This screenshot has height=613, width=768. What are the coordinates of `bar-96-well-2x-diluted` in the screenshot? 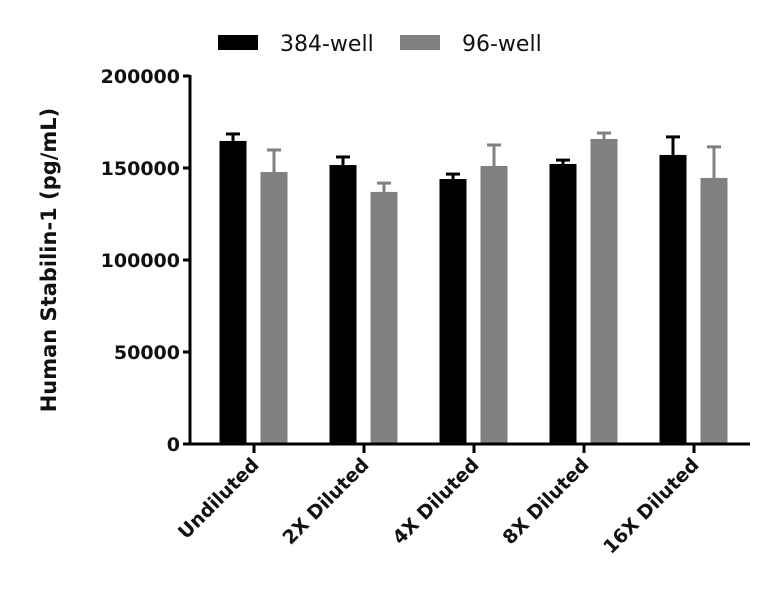 It's located at (384, 312).